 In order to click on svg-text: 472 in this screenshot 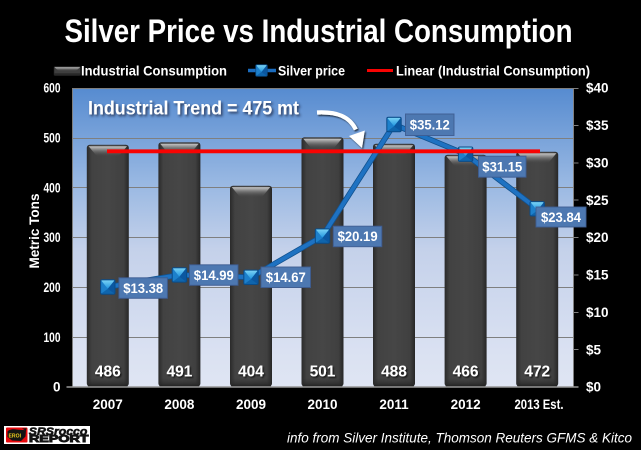, I will do `click(537, 372)`.